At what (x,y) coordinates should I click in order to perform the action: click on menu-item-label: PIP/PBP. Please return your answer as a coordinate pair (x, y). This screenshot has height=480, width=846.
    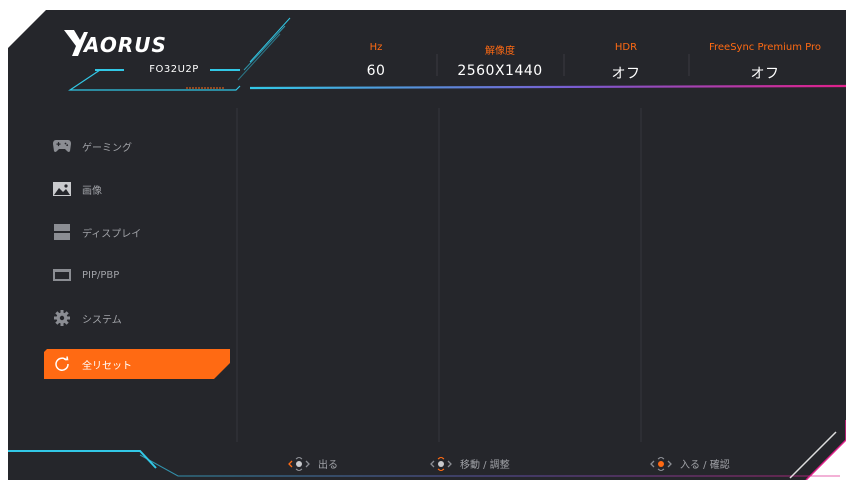
    Looking at the image, I should click on (101, 275).